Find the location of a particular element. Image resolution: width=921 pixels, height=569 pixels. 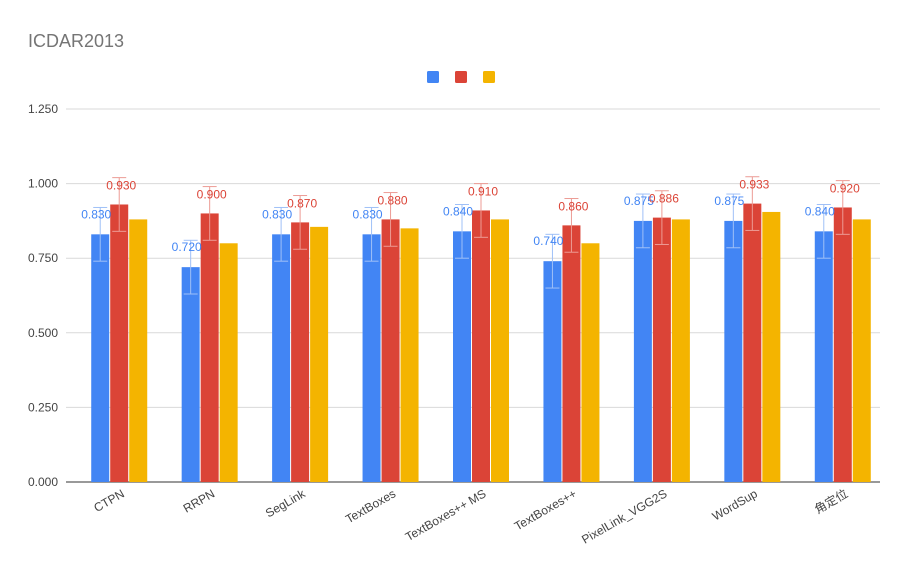

data-label: 0.920 is located at coordinates (845, 188).